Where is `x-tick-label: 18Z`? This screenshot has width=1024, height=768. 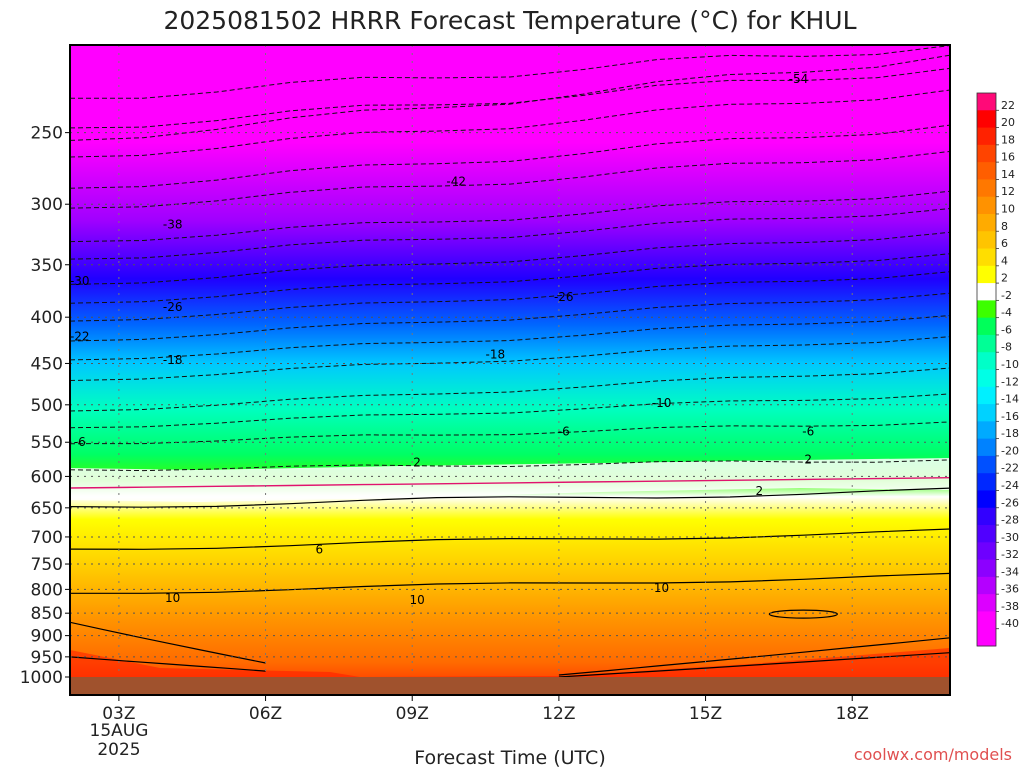 x-tick-label: 18Z is located at coordinates (852, 714).